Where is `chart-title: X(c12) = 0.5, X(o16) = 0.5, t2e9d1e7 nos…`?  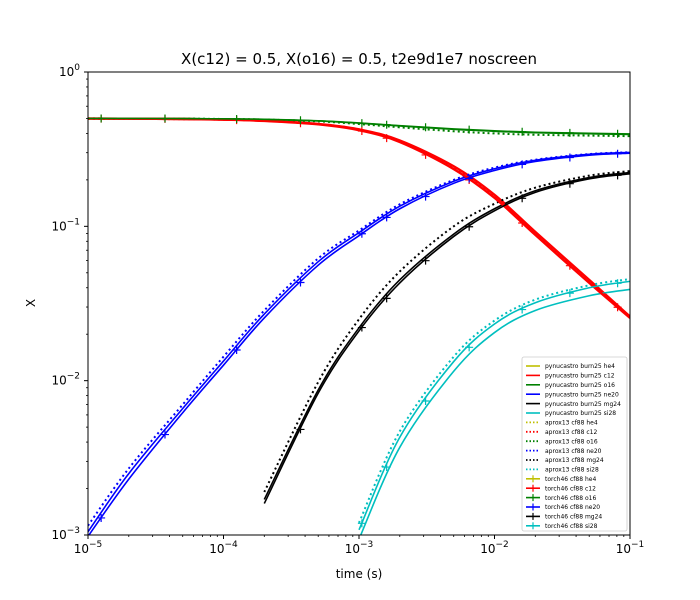 chart-title: X(c12) = 0.5, X(o16) = 0.5, t2e9d1e7 nos… is located at coordinates (359, 59).